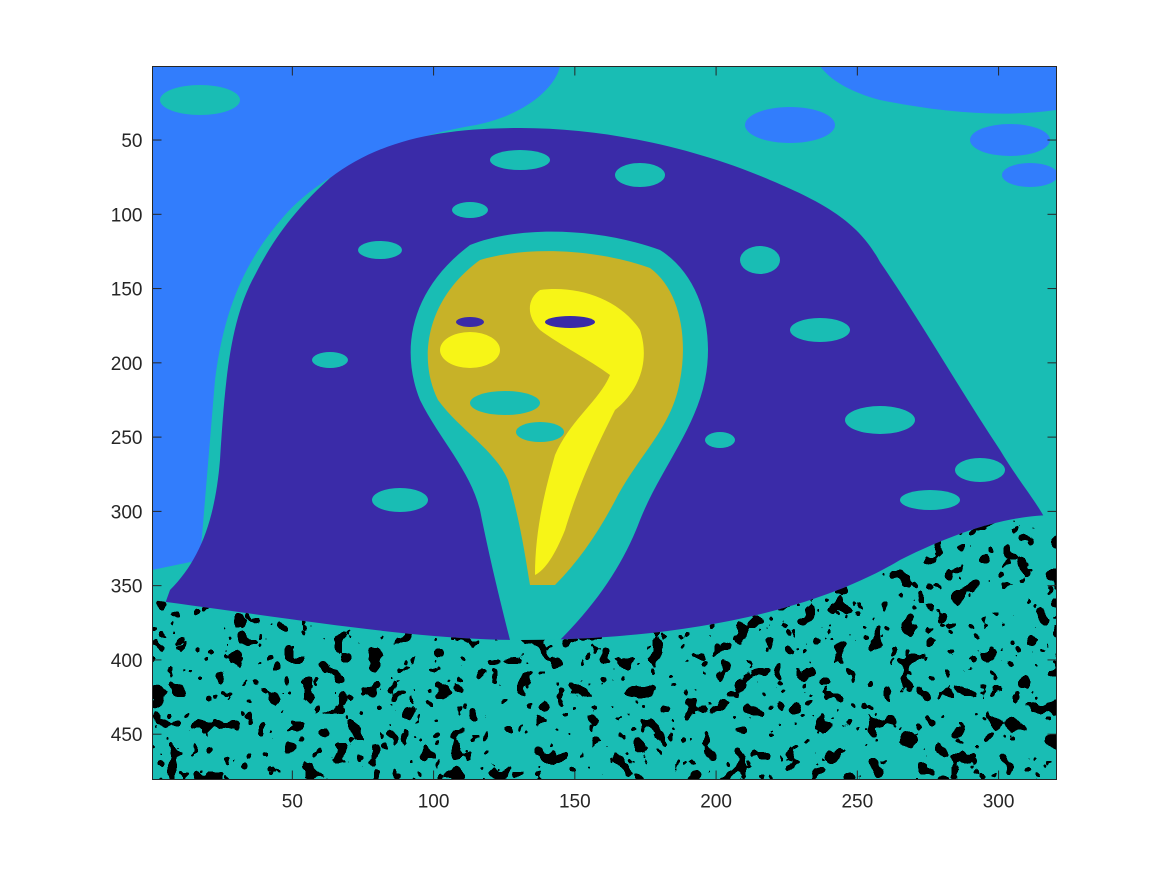 The width and height of the screenshot is (1167, 875). Describe the element at coordinates (938, 90) in the screenshot. I see `background-light-blue-top-right` at that location.